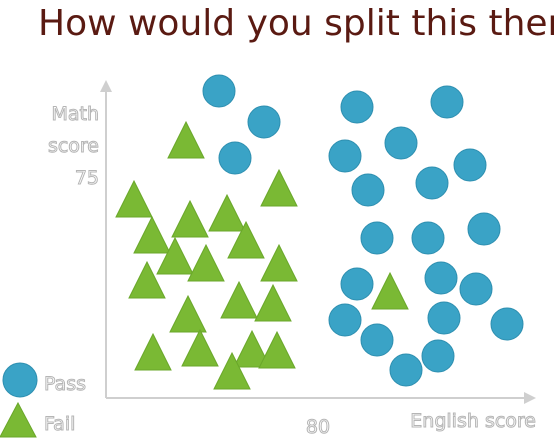  Describe the element at coordinates (87, 178) in the screenshot. I see `y-axis-tick-75: 75` at that location.